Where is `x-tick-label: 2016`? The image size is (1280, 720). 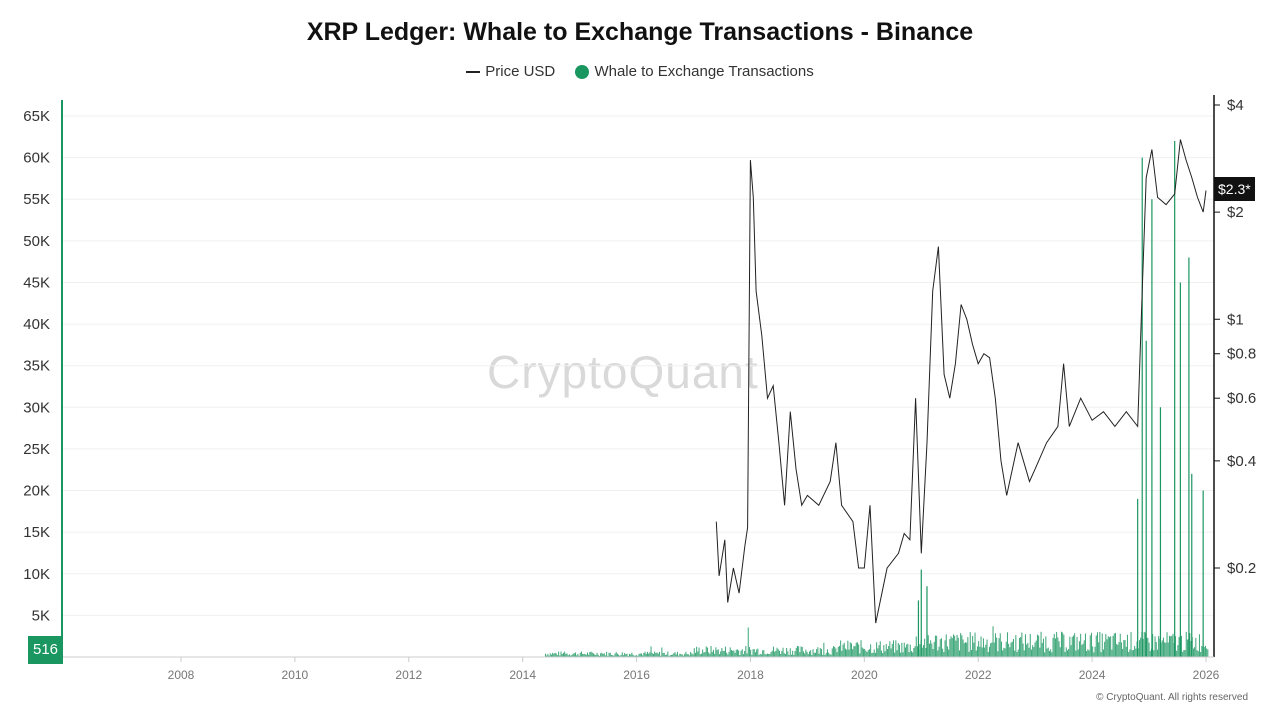 x-tick-label: 2016 is located at coordinates (636, 675).